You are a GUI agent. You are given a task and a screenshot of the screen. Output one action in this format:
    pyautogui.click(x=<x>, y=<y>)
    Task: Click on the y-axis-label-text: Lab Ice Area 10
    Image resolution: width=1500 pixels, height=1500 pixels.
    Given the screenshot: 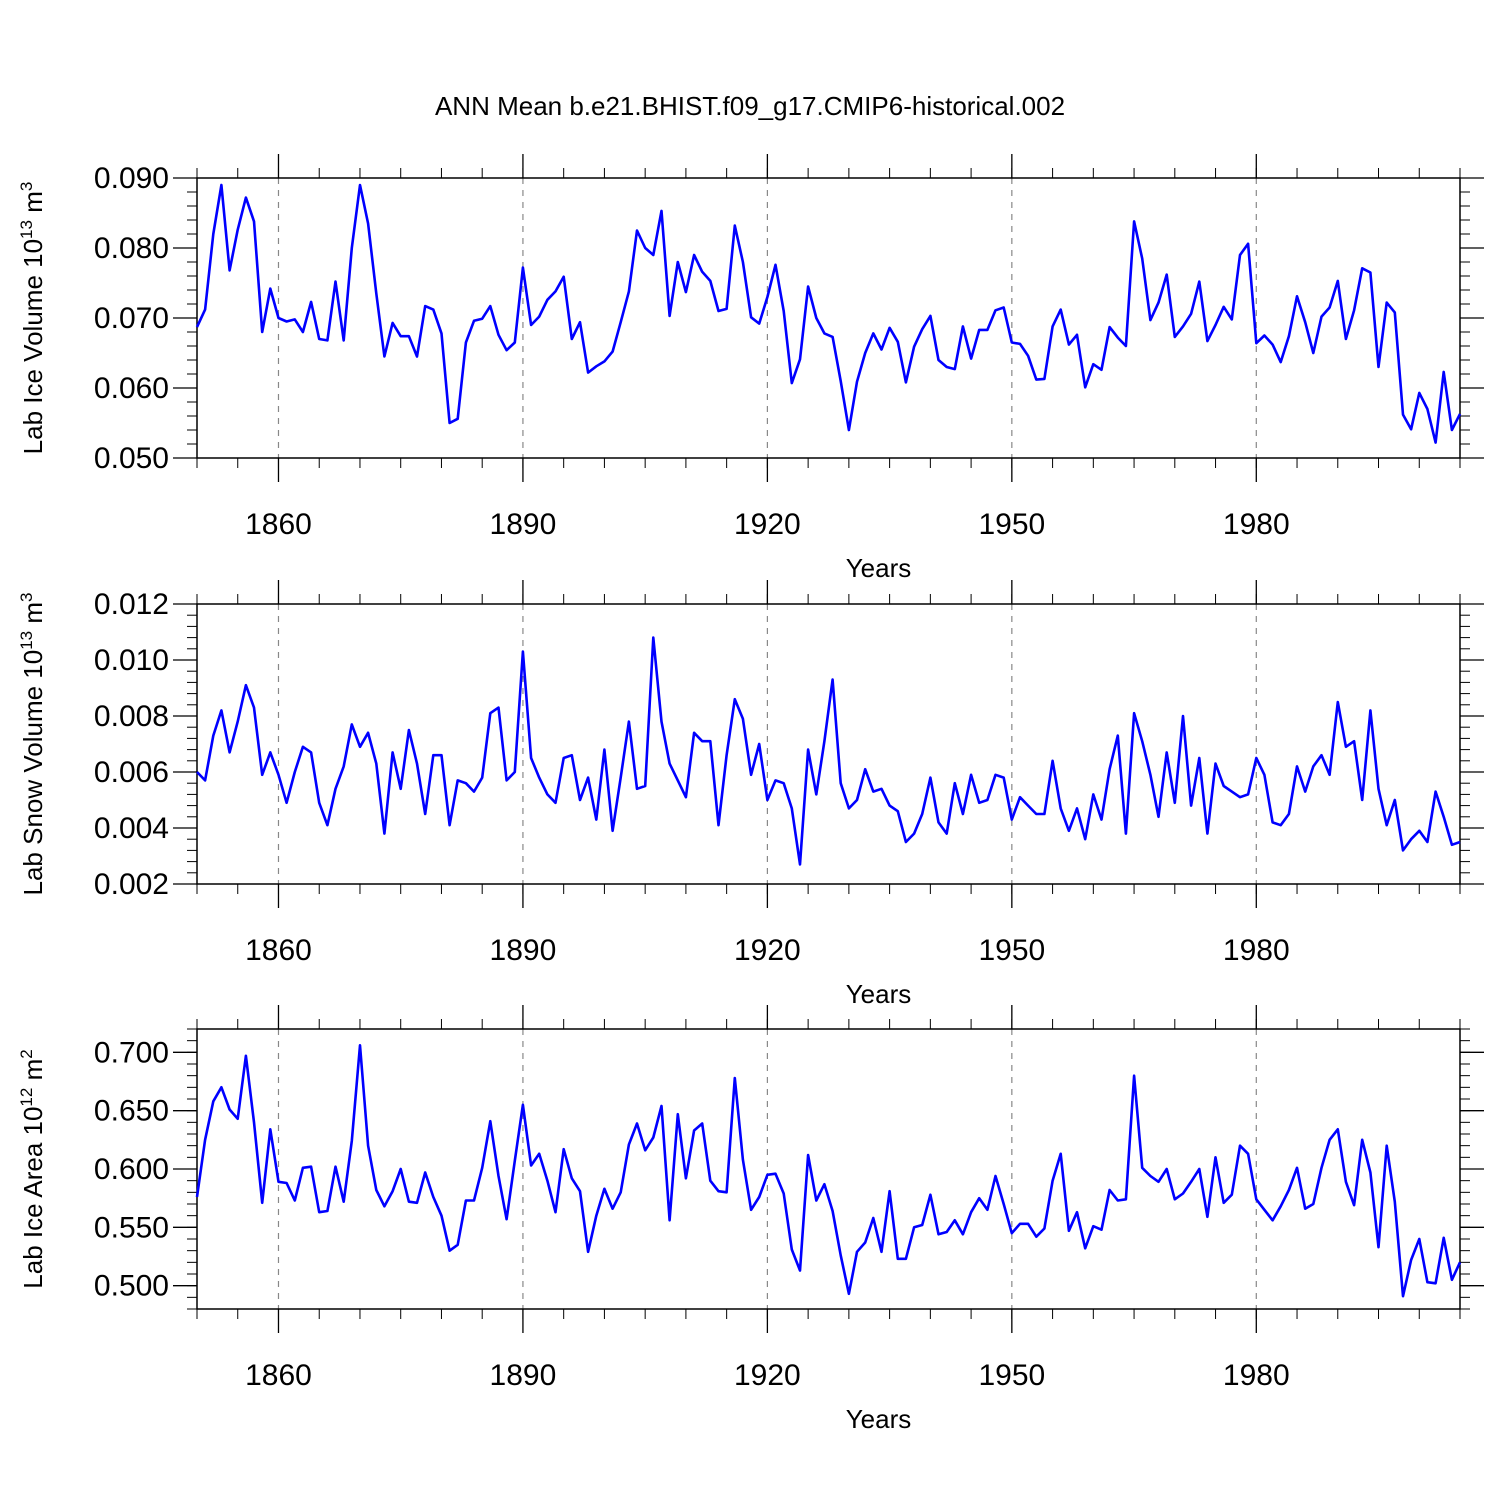 What is the action you would take?
    pyautogui.click(x=33, y=1198)
    